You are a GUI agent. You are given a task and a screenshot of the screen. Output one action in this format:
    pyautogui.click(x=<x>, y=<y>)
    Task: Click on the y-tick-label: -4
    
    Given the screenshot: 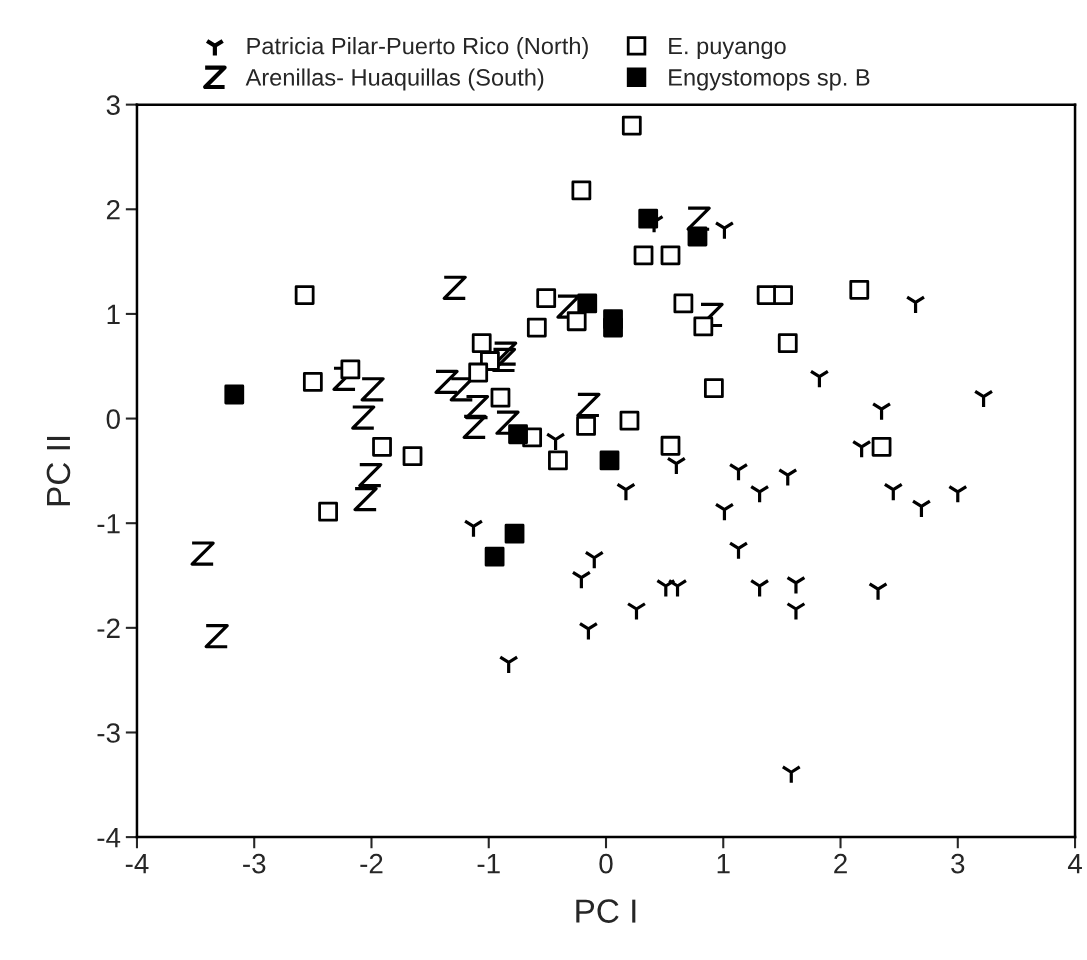 What is the action you would take?
    pyautogui.click(x=109, y=838)
    